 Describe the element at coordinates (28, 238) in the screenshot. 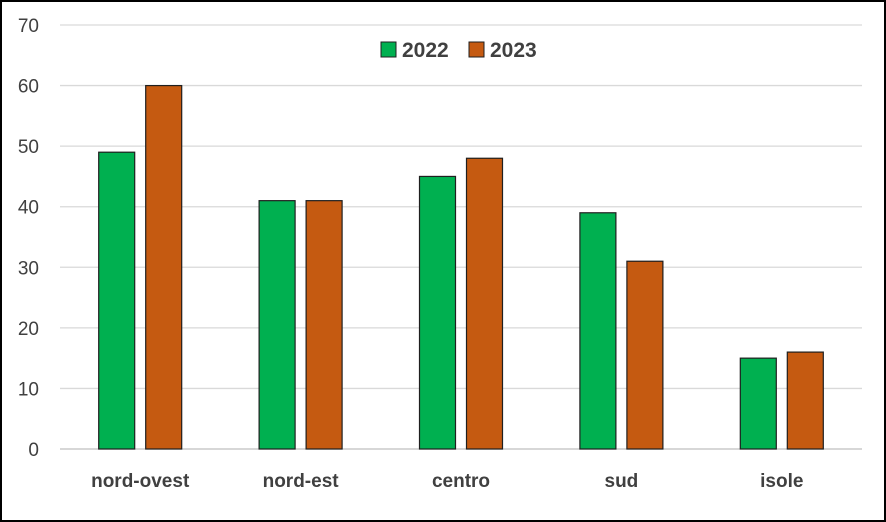

I see `y-axis-ticks: 0 10 20 30 40 50 60 70` at that location.